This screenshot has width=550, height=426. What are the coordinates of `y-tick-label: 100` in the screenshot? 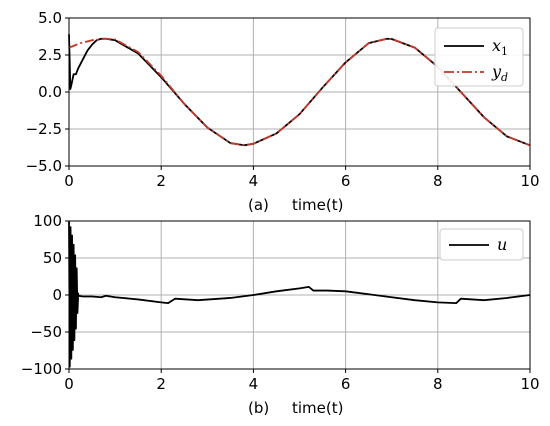 It's located at (47, 221).